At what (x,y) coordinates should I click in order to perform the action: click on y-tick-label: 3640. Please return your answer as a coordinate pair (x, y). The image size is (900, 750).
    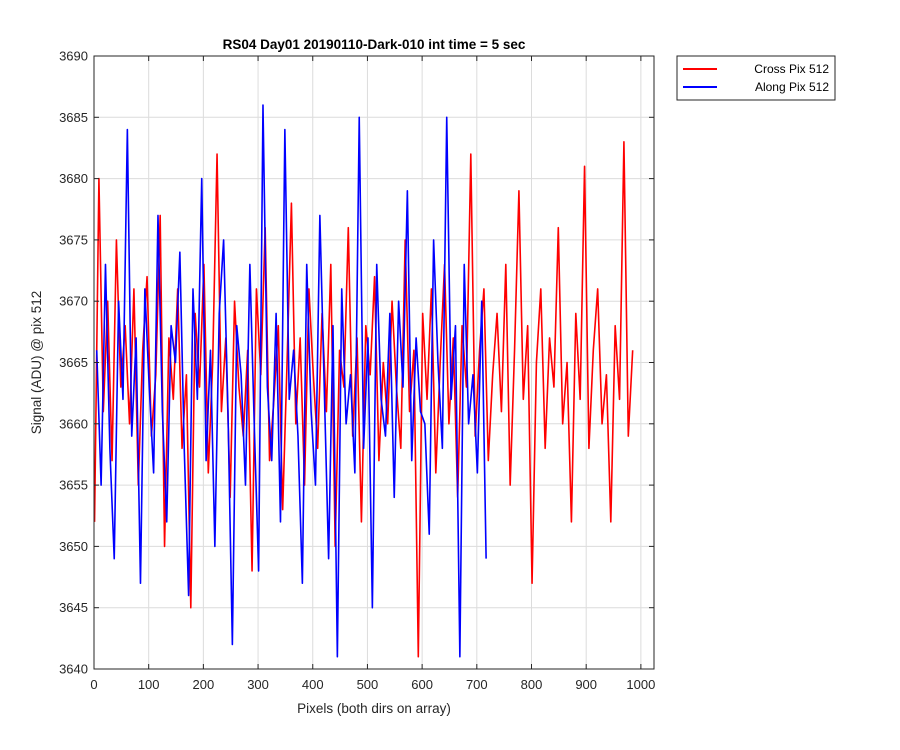
    Looking at the image, I should click on (73, 669).